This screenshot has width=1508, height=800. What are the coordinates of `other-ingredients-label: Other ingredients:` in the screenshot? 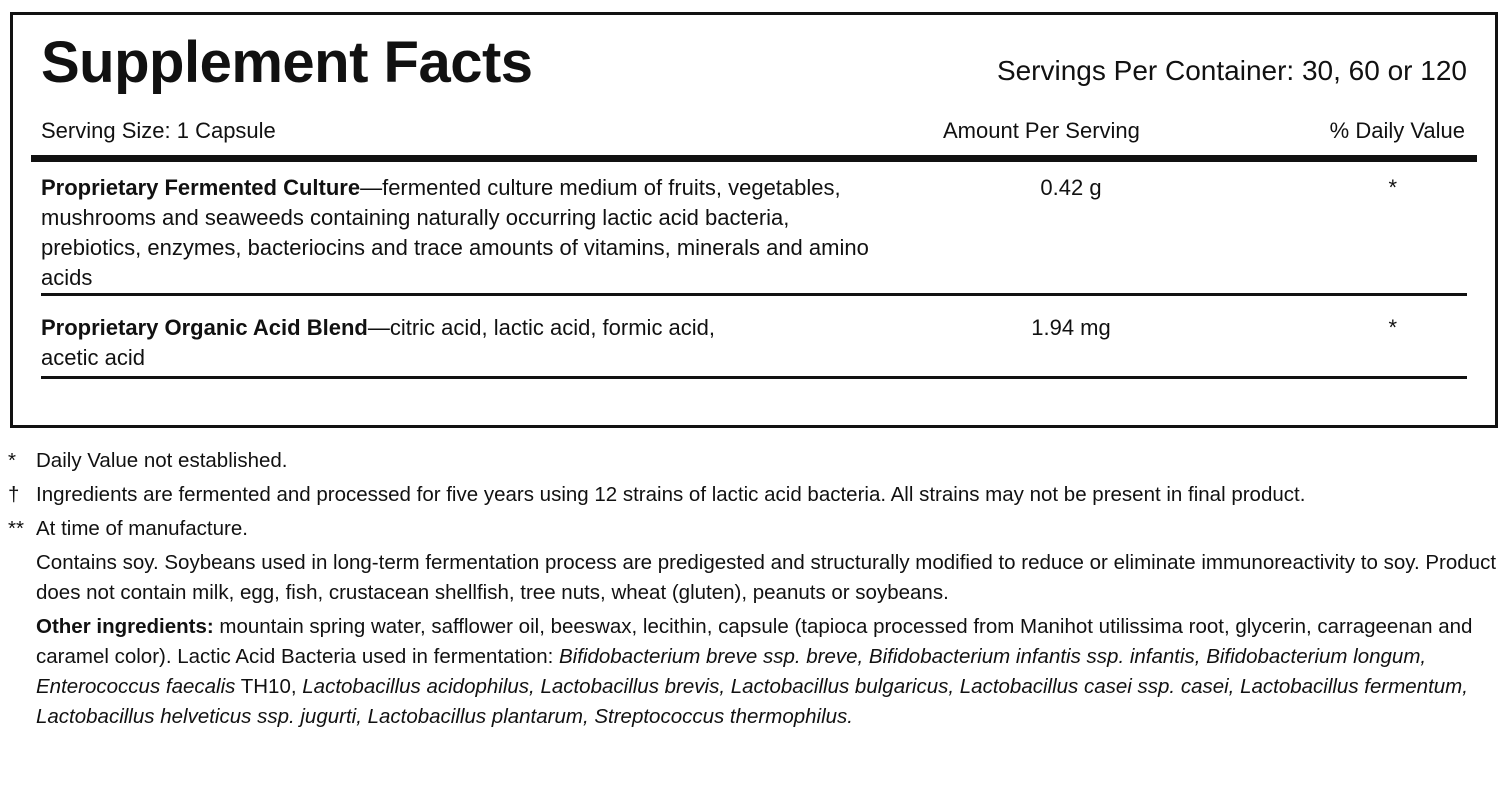 It's located at (125, 626).